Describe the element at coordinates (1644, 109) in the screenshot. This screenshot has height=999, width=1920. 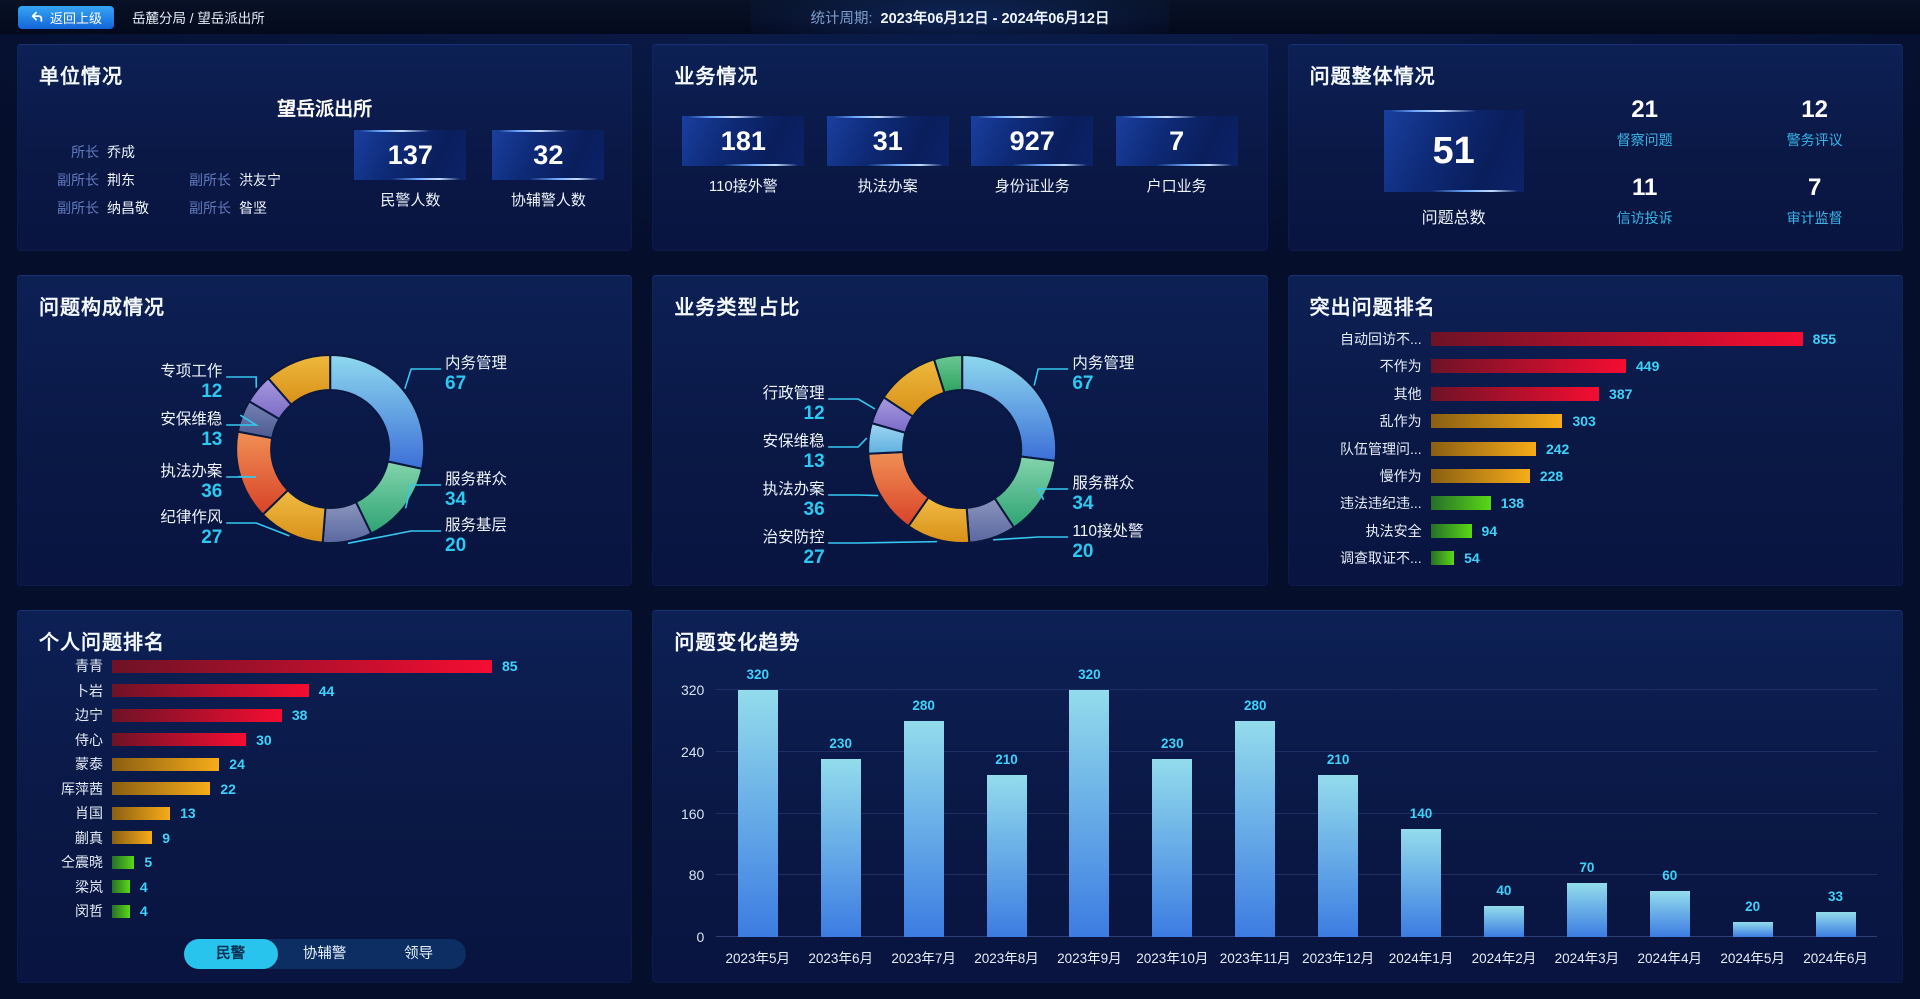
I see `overview-stat-value: 21` at that location.